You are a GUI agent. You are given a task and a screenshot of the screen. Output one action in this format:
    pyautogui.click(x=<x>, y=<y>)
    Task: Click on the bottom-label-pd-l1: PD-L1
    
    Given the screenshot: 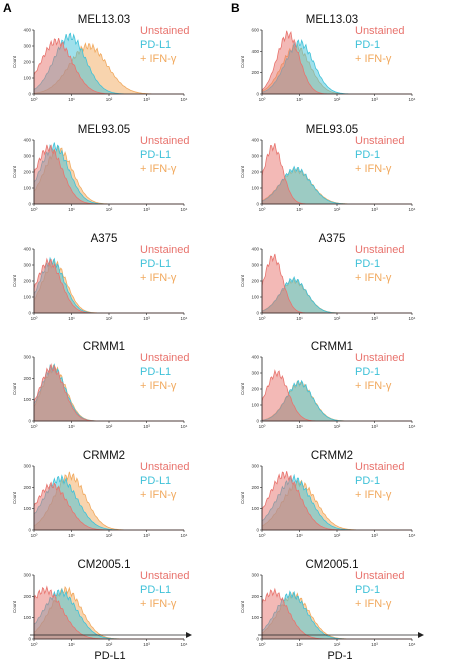 What is the action you would take?
    pyautogui.click(x=109, y=656)
    